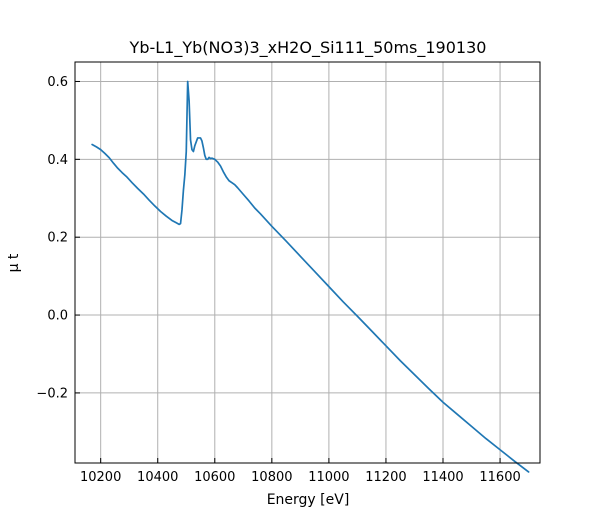 This screenshot has height=520, width=600. I want to click on y-tick-label: 0.0, so click(57, 316).